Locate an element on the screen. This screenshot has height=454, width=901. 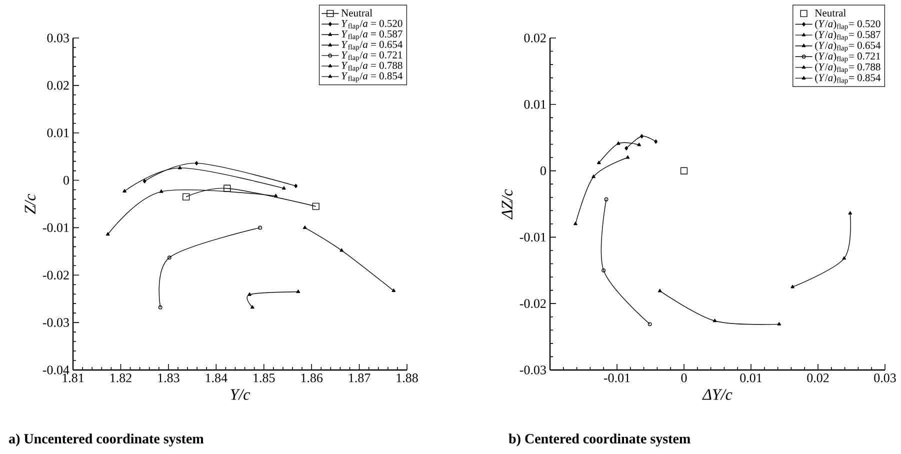
legend-label: (Y/a)$_{flap}$= 0.654 is located at coordinates (848, 46).